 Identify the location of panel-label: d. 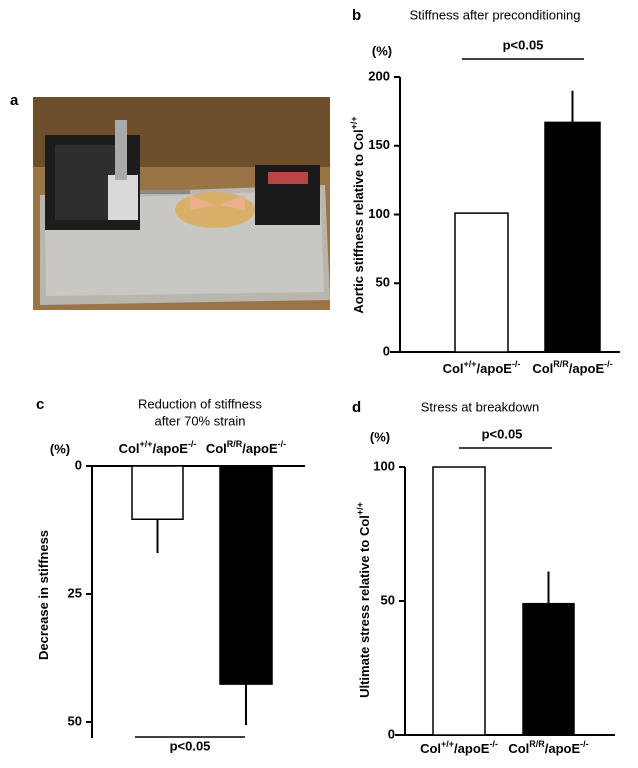
(356, 407).